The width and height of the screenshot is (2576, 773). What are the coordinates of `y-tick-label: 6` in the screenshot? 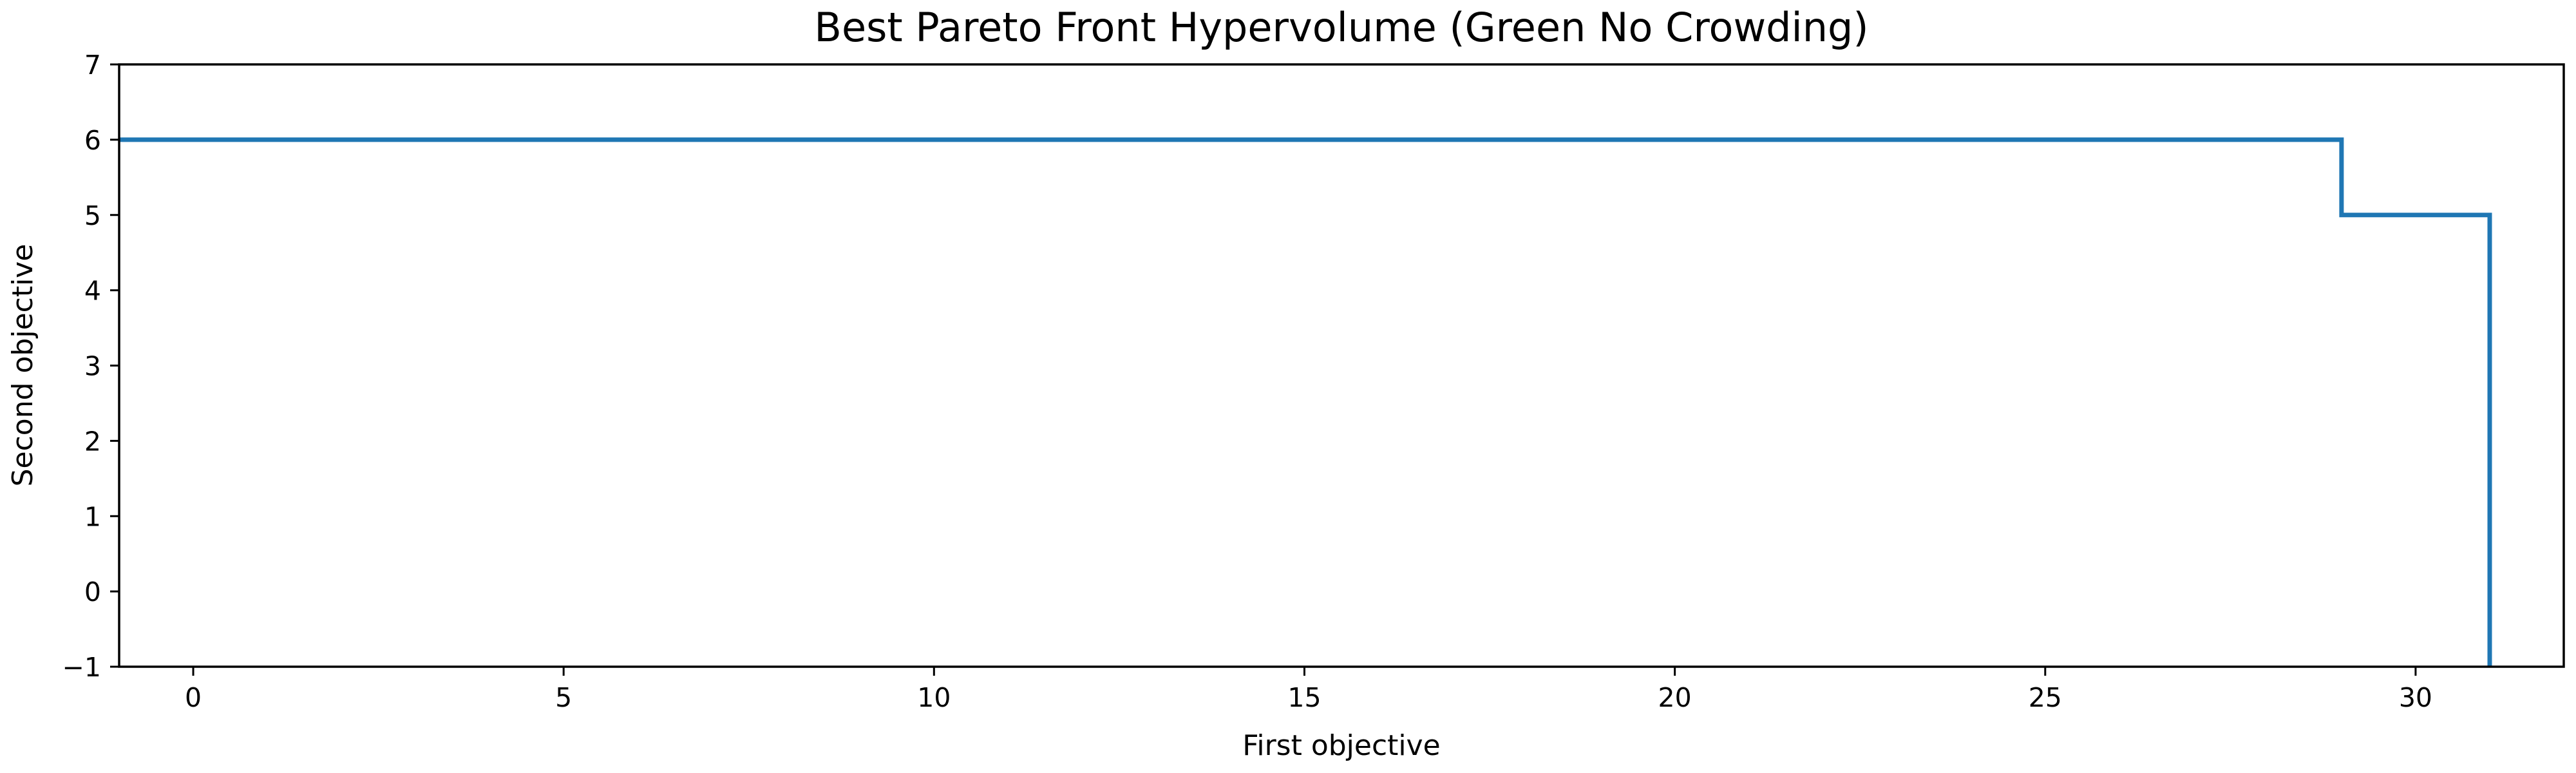 It's located at (92, 140).